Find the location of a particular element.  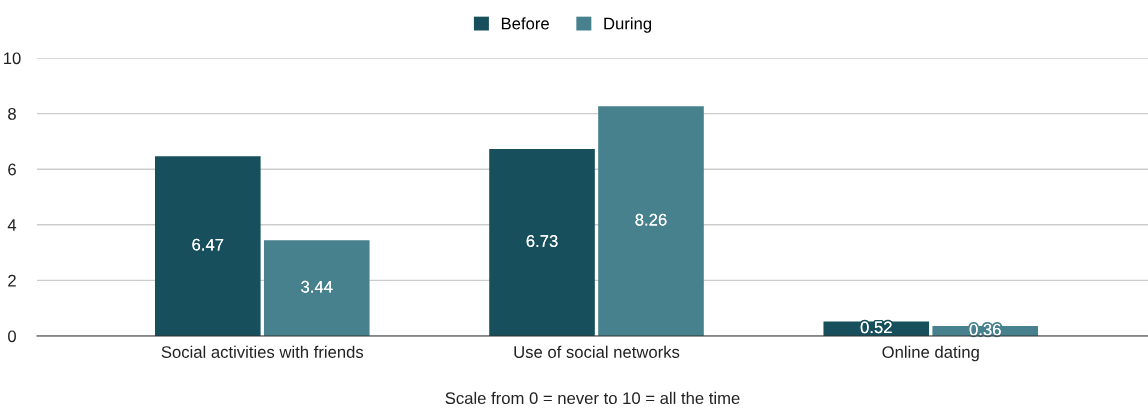

y-tick-label: 4 is located at coordinates (12, 225).